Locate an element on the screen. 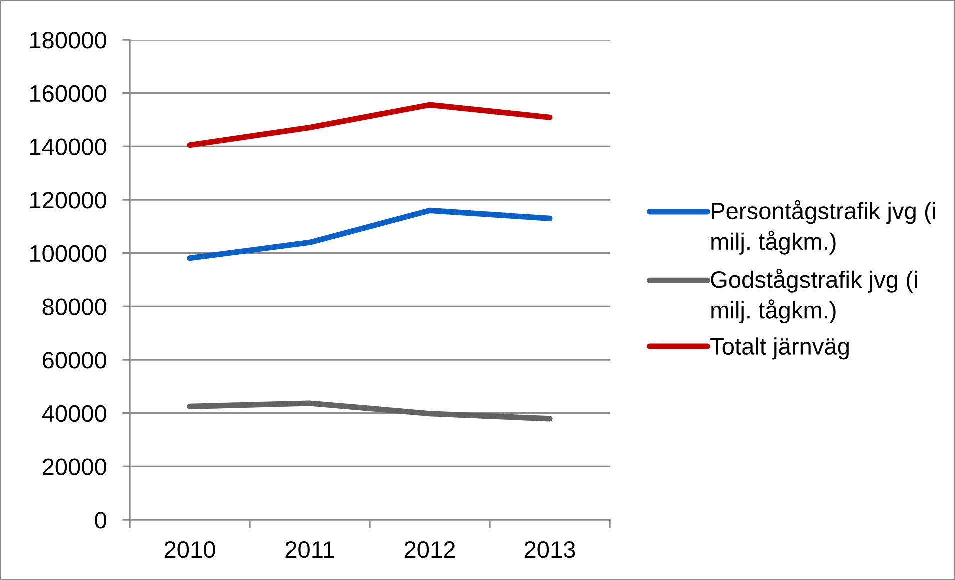 This screenshot has width=955, height=580. x-tick-label: 2011 is located at coordinates (310, 549).